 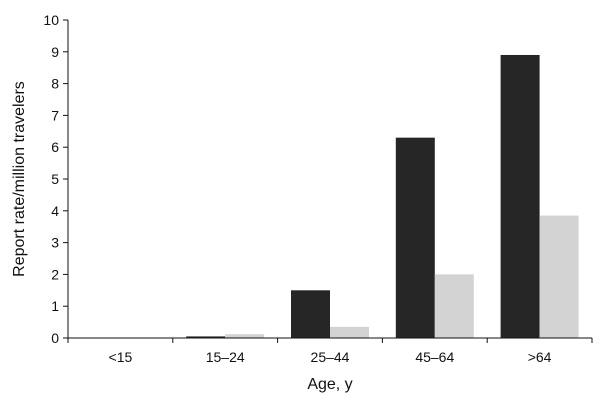 What do you see at coordinates (55, 84) in the screenshot?
I see `y-tick-label: 8` at bounding box center [55, 84].